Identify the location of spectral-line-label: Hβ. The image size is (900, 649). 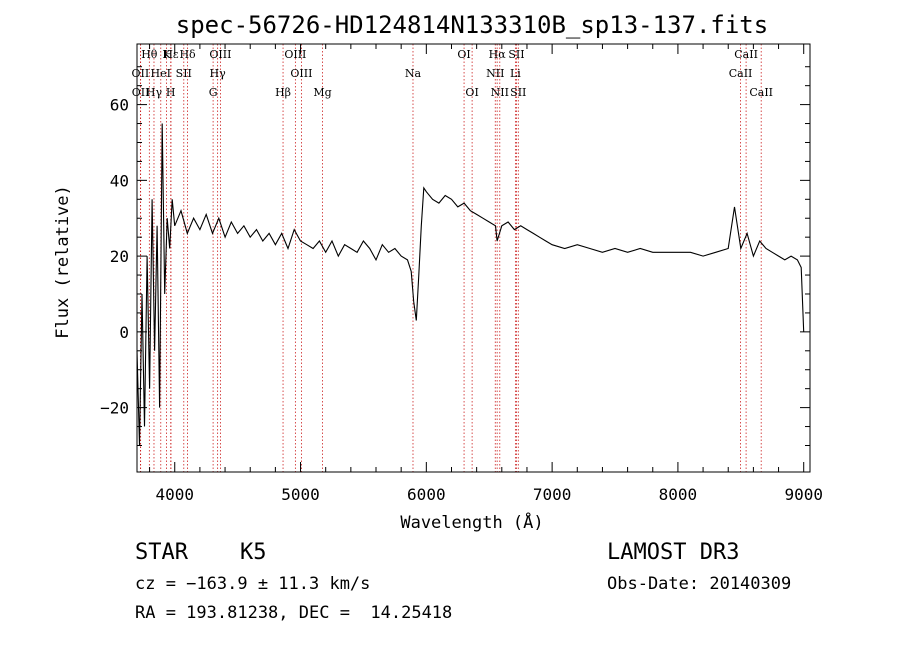
(283, 92).